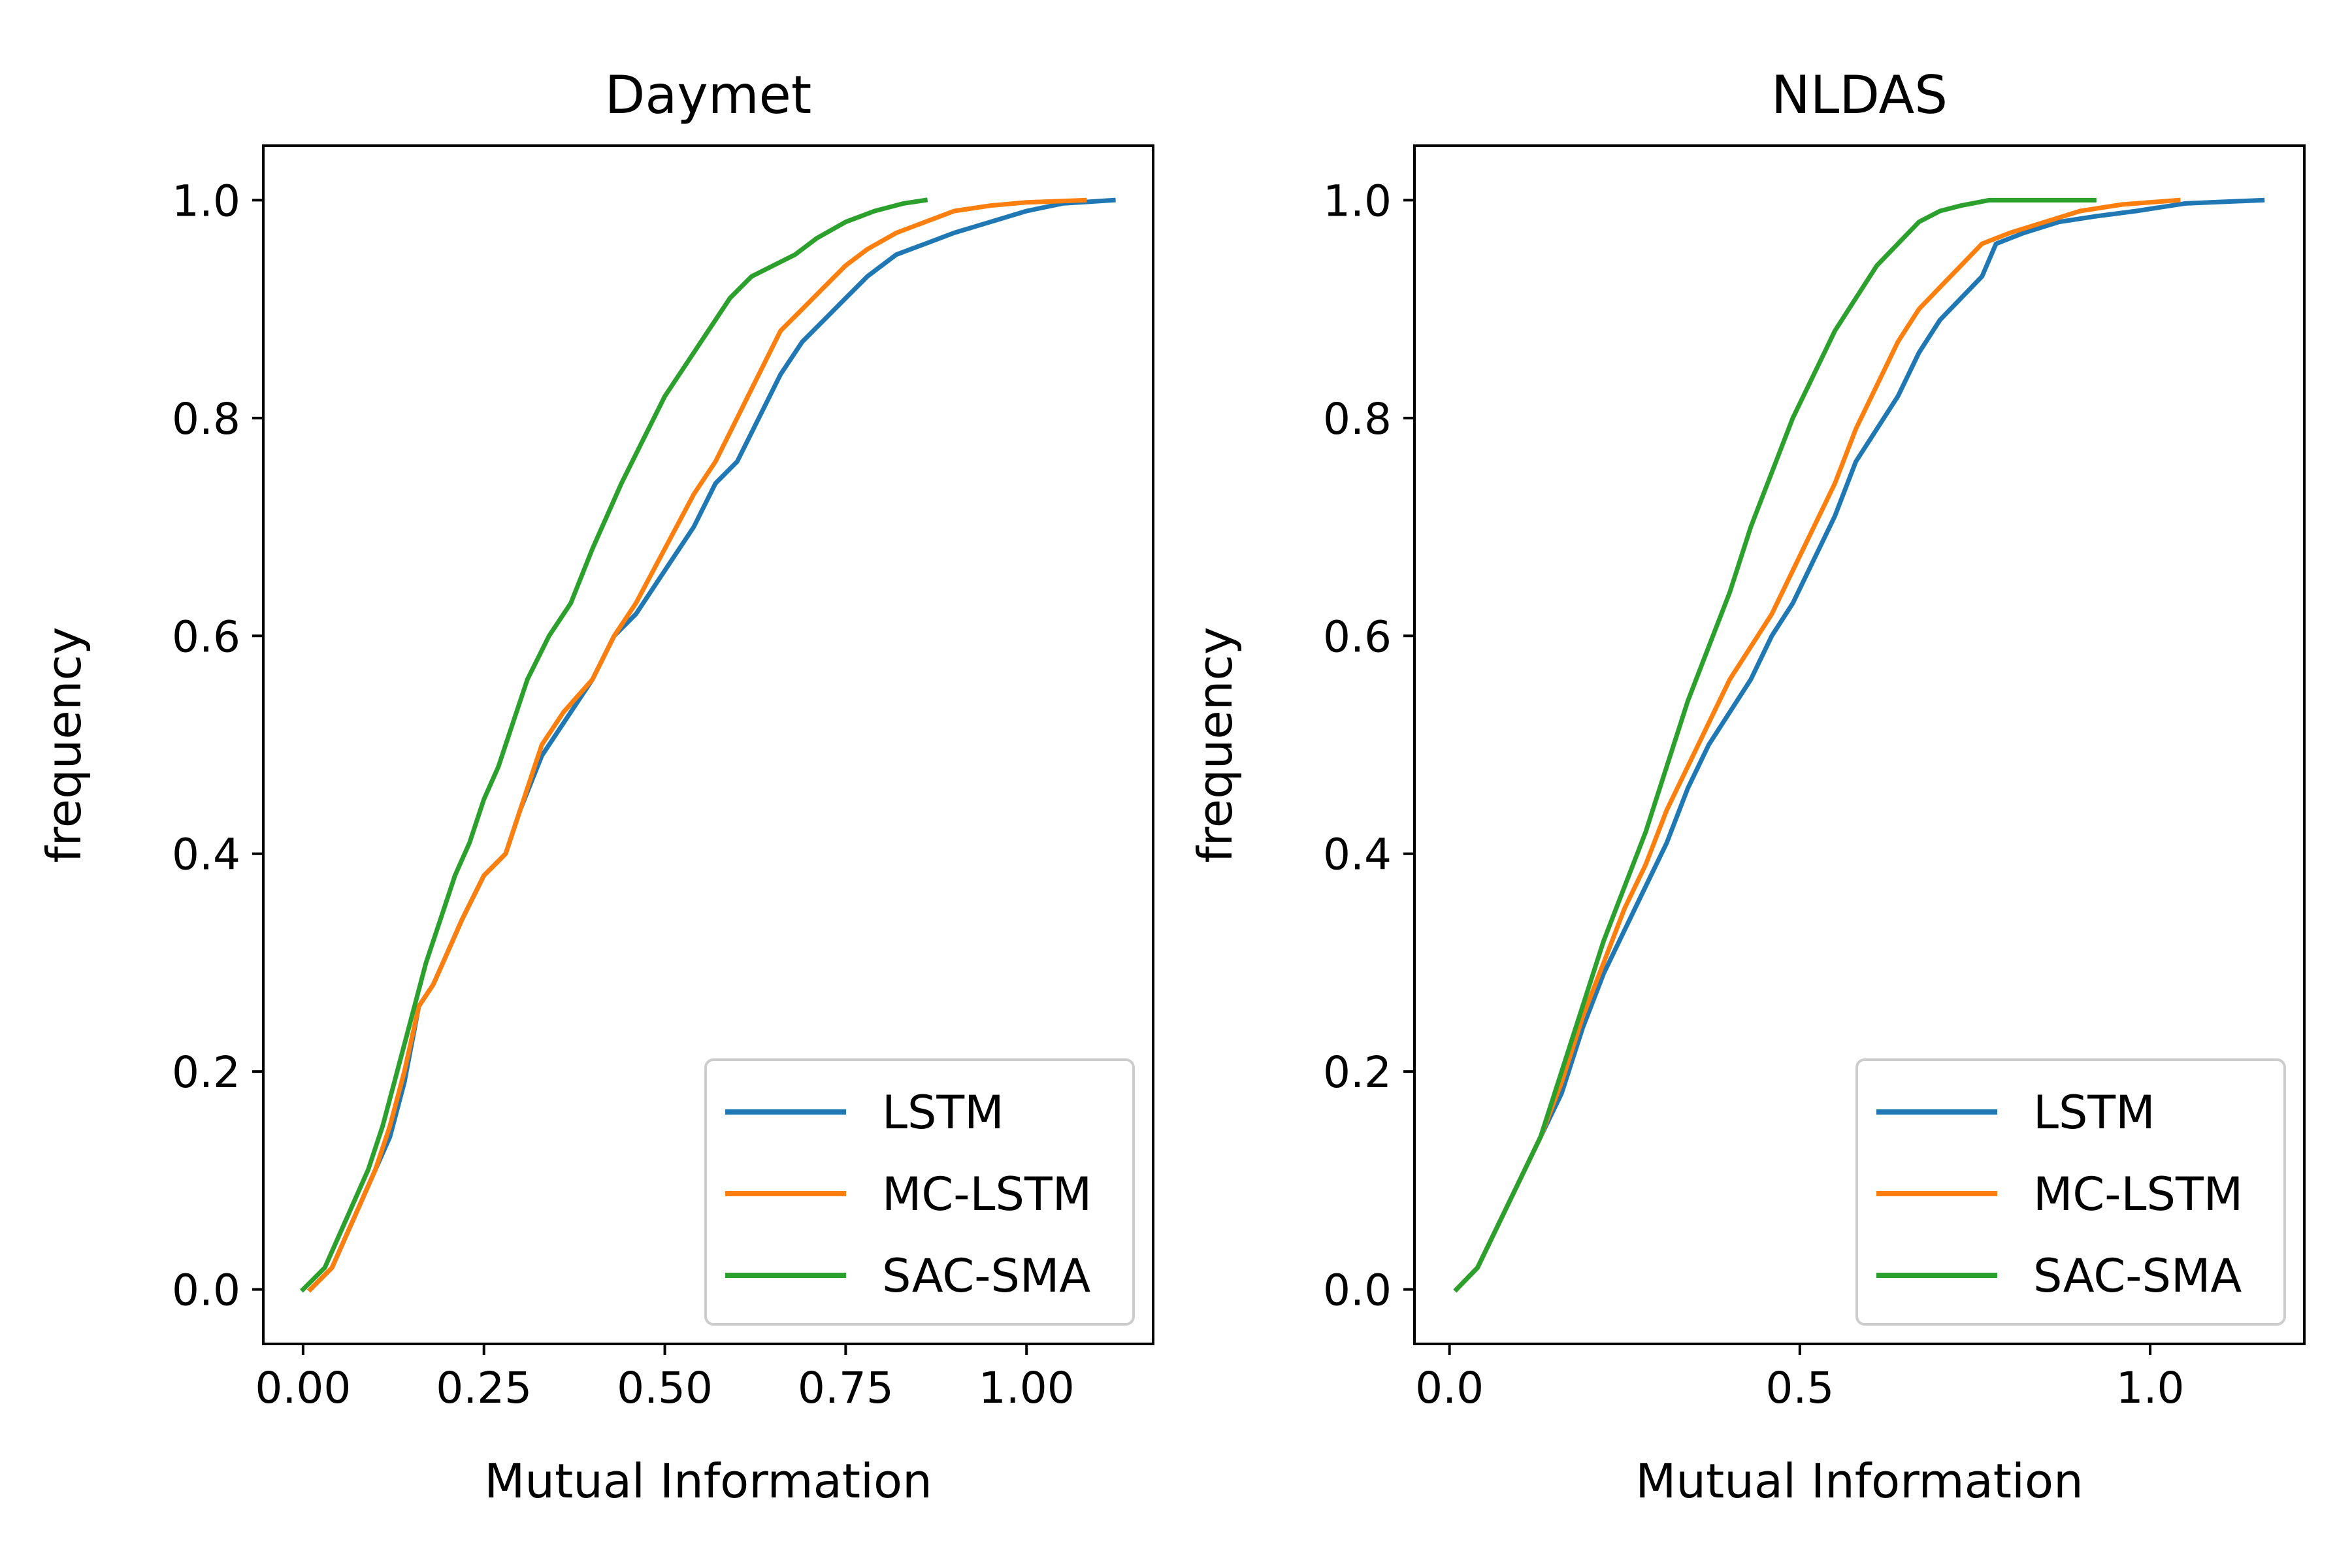 The height and width of the screenshot is (1568, 2352). I want to click on daymet-legend-box, so click(919, 1192).